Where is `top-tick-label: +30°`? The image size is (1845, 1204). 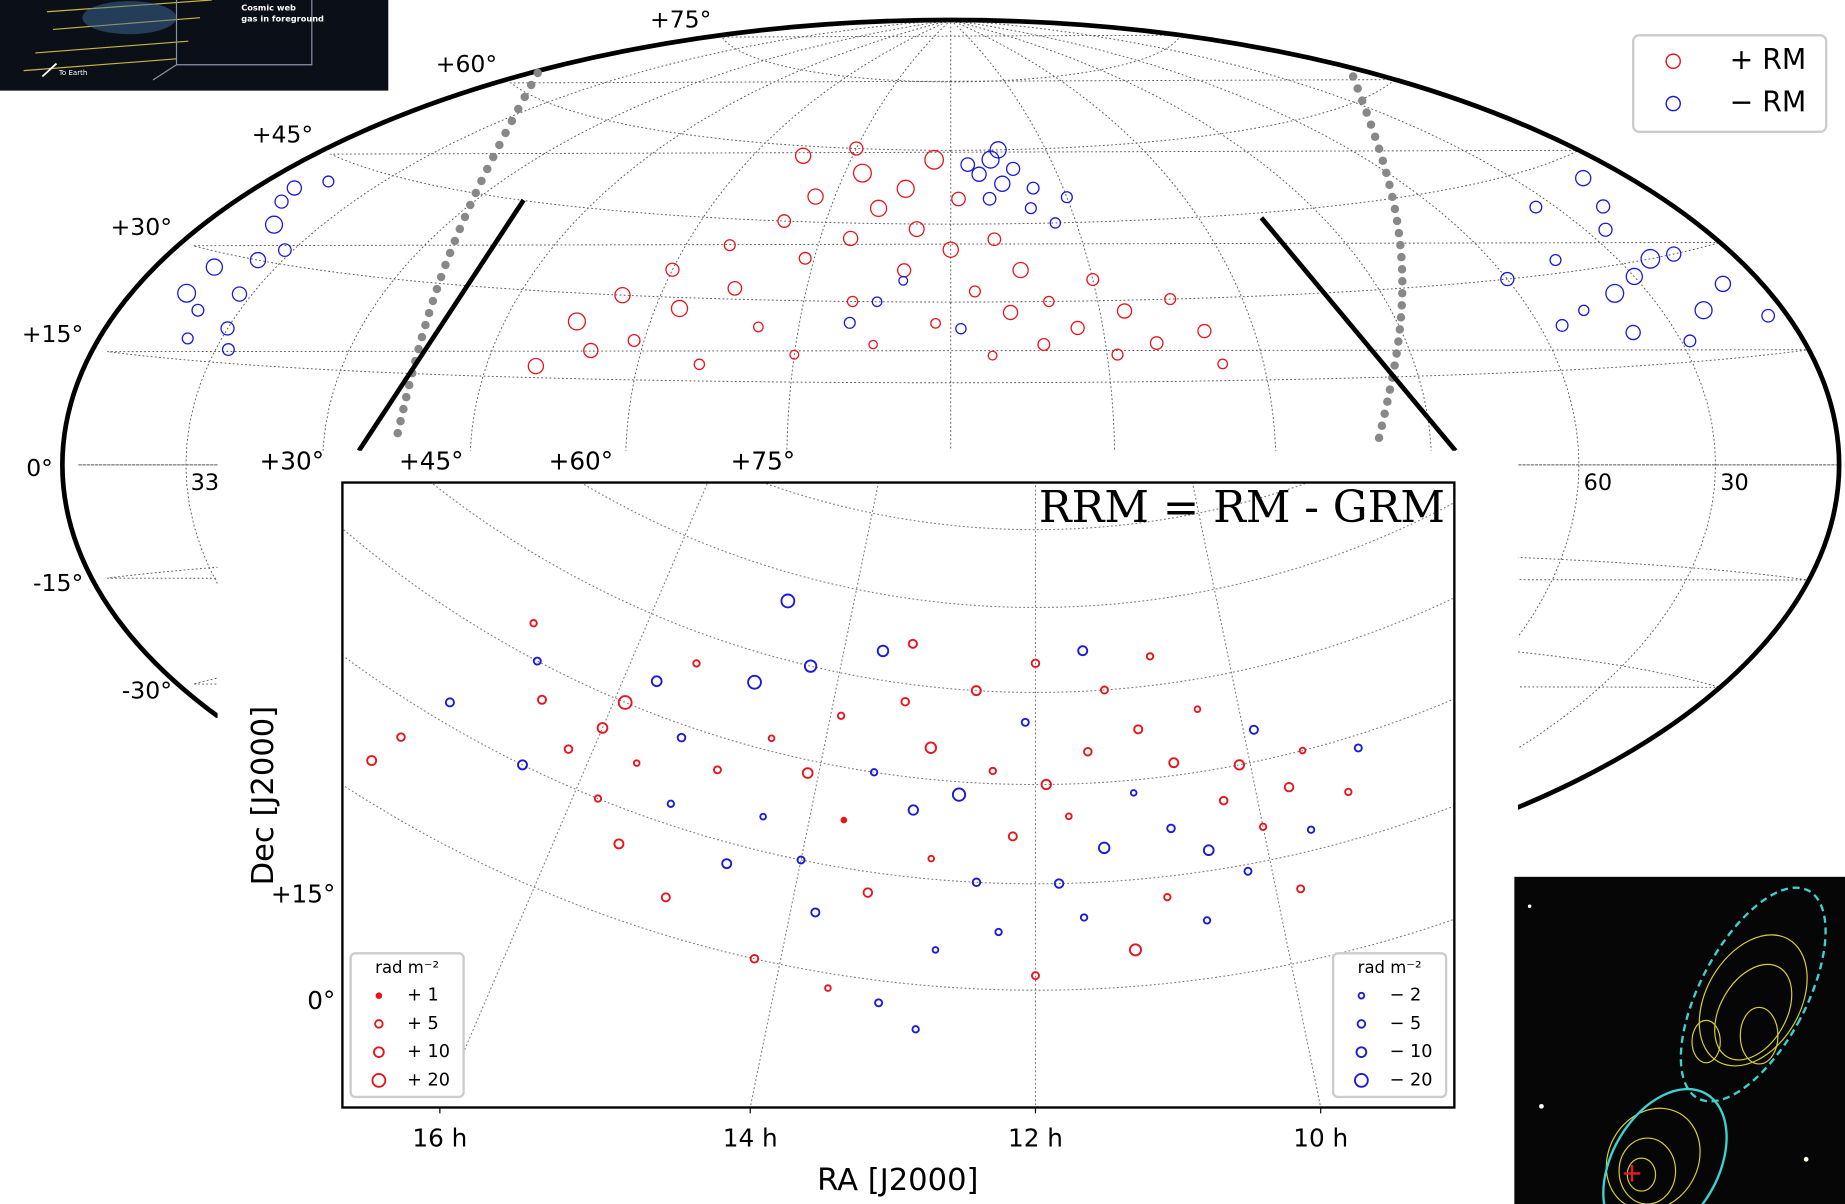
top-tick-label: +30° is located at coordinates (292, 461).